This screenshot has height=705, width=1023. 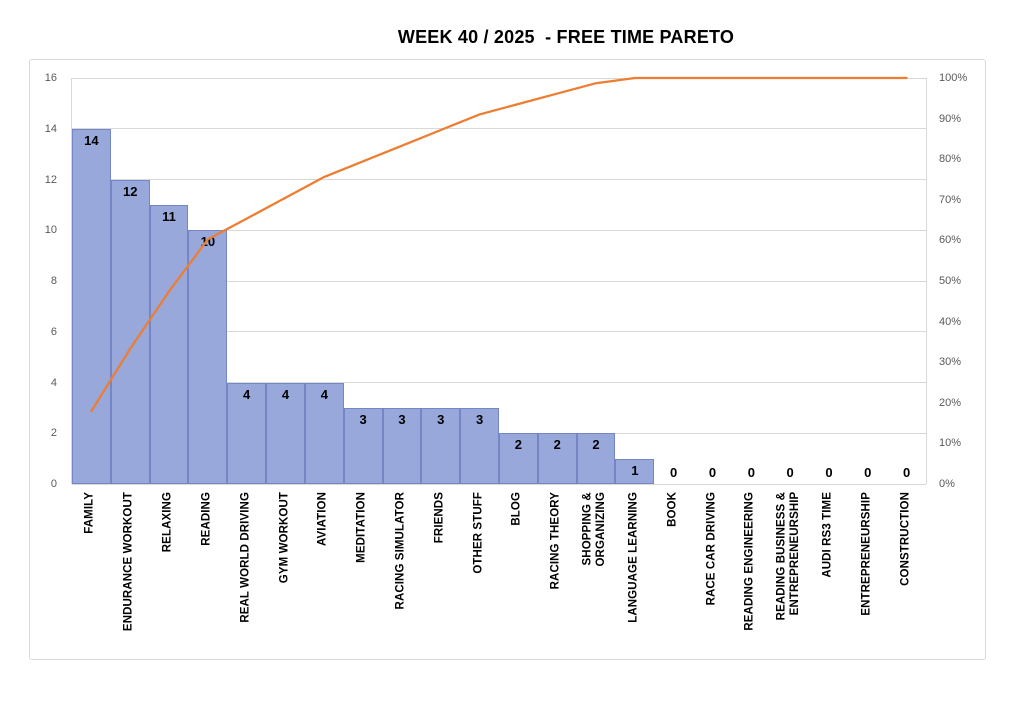 What do you see at coordinates (633, 557) in the screenshot?
I see `category-label: LANGUAGE LEARNING` at bounding box center [633, 557].